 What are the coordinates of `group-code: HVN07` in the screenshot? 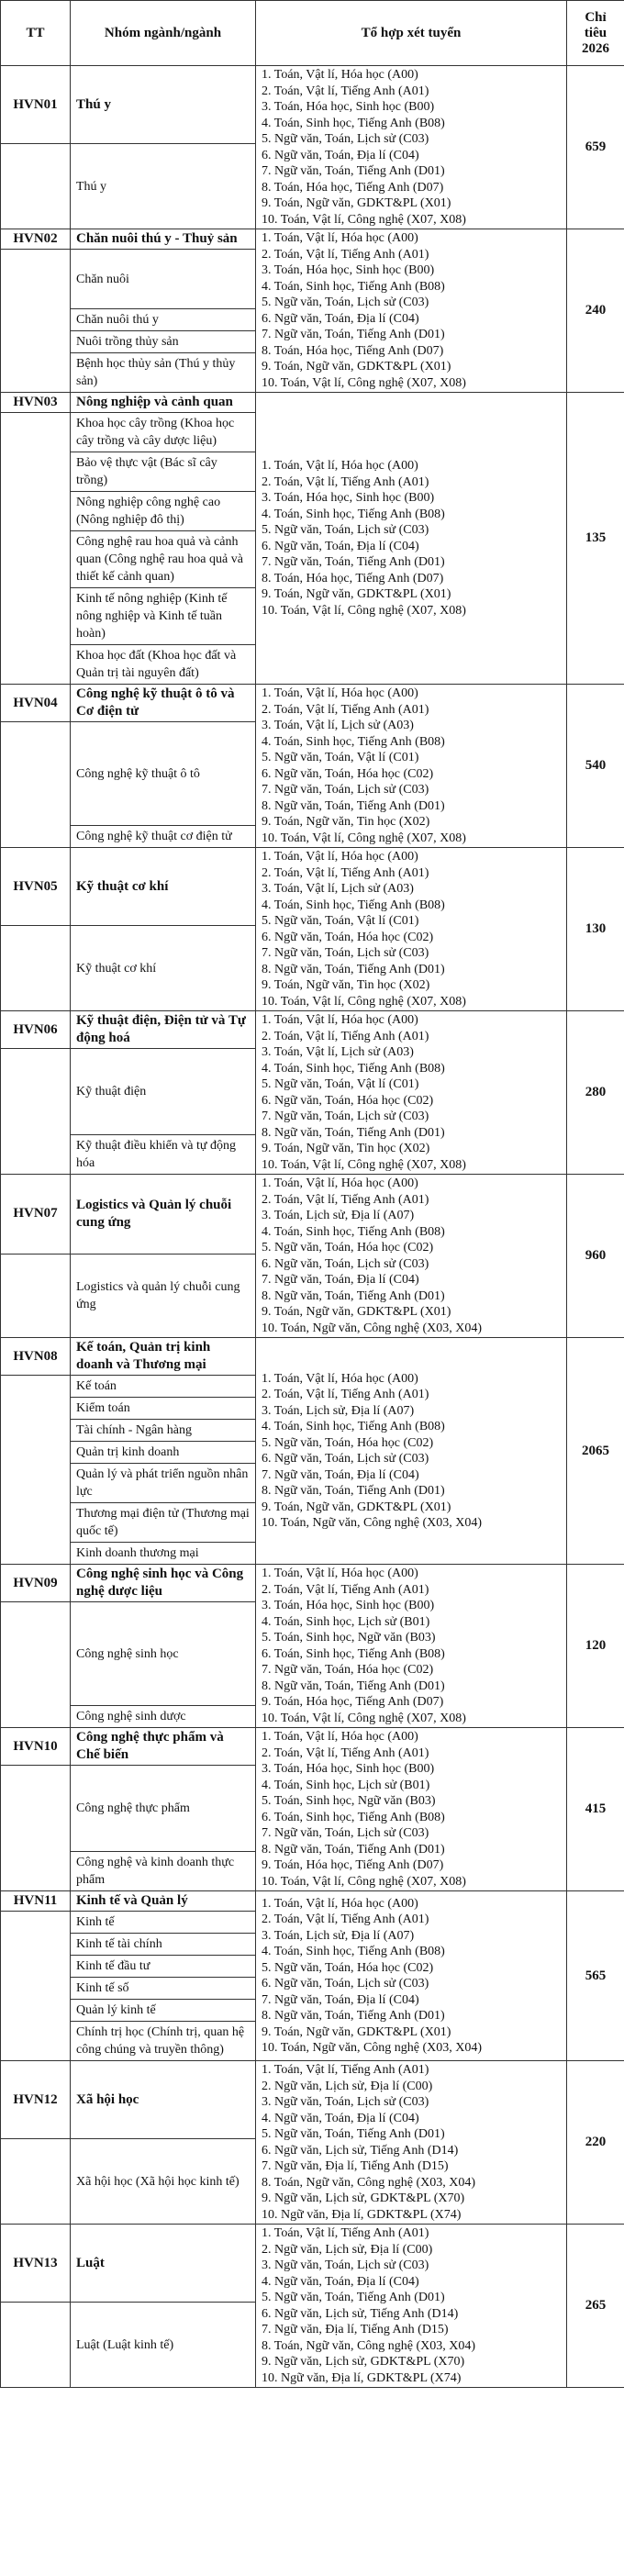 It's located at (35, 1214).